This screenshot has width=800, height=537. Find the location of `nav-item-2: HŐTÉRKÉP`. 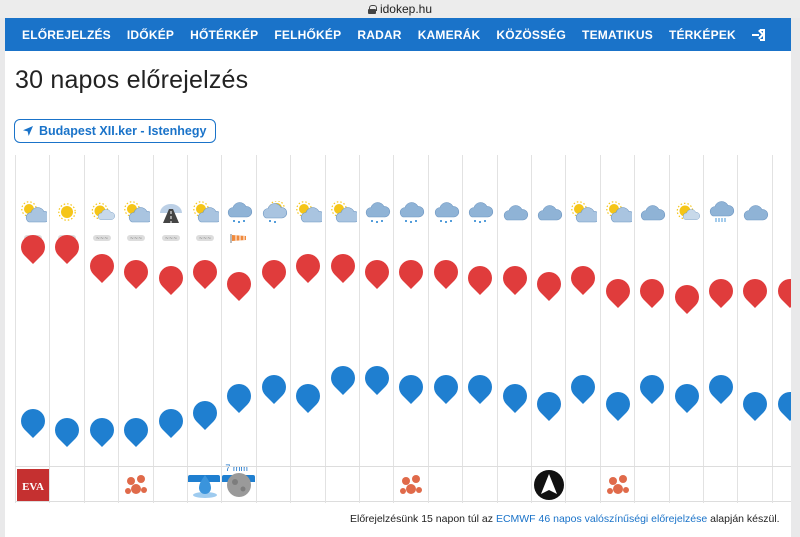

nav-item-2: HŐTÉRKÉP is located at coordinates (224, 34).